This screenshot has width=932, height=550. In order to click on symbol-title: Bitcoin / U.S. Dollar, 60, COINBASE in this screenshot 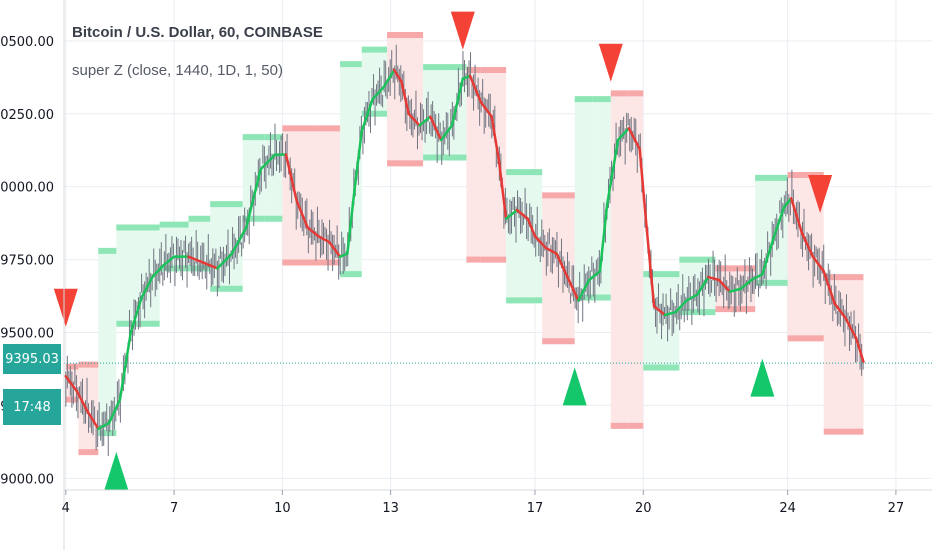, I will do `click(197, 32)`.